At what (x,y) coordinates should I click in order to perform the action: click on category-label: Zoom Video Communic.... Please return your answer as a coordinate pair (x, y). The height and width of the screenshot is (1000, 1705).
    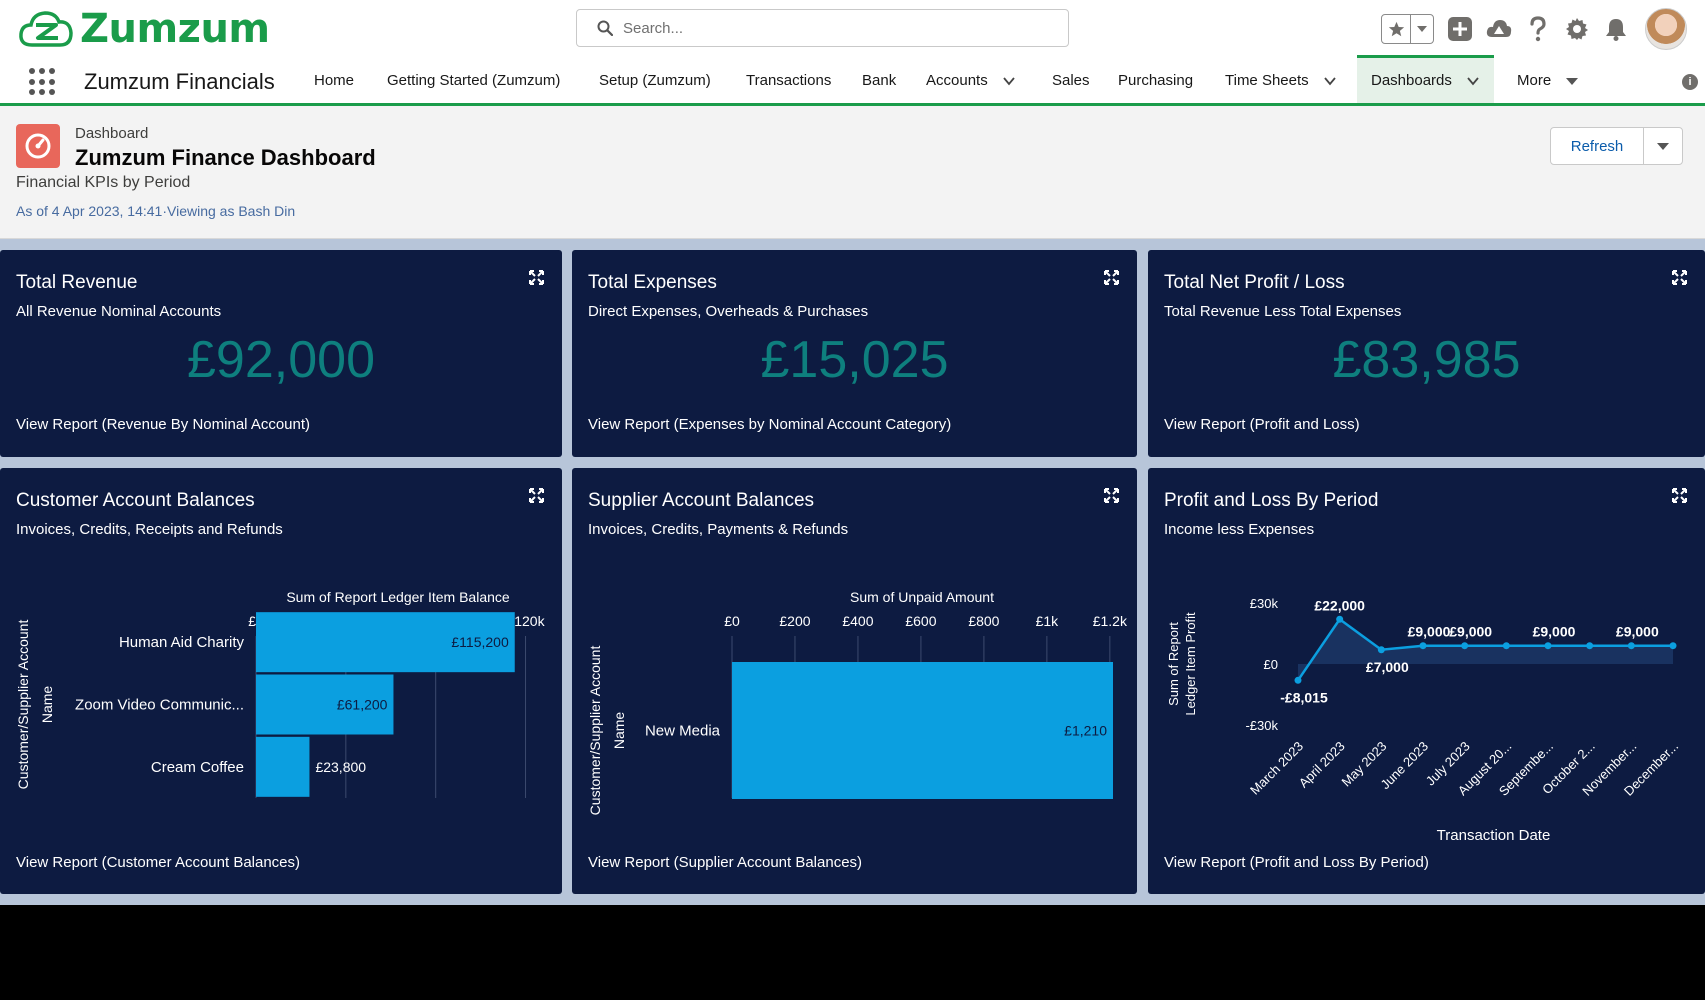
    Looking at the image, I should click on (159, 705).